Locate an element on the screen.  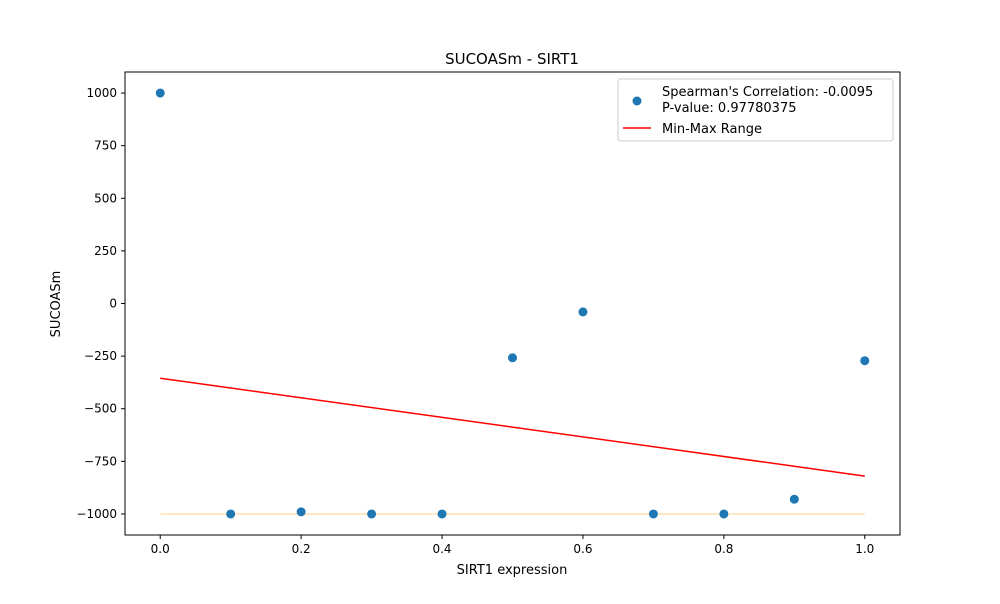
legend-line-label: Min-Max Range is located at coordinates (712, 129).